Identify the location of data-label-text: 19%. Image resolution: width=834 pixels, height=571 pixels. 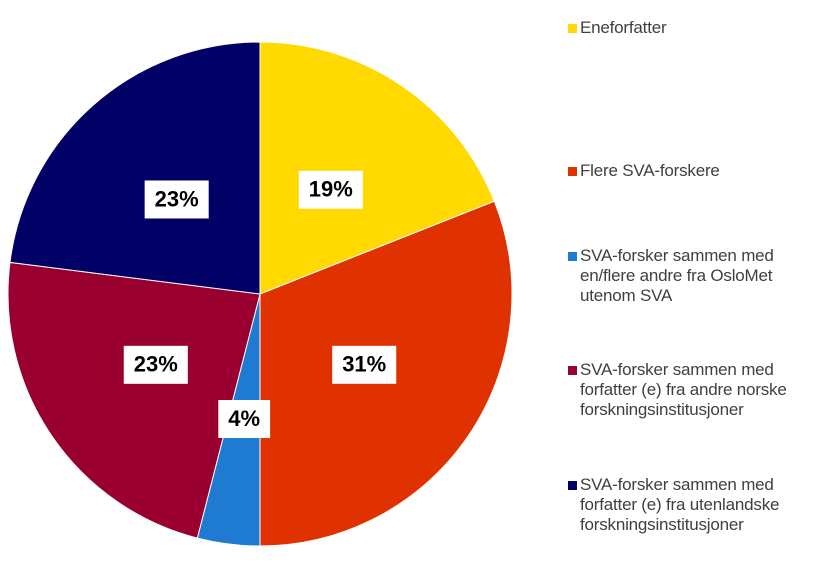
(331, 189).